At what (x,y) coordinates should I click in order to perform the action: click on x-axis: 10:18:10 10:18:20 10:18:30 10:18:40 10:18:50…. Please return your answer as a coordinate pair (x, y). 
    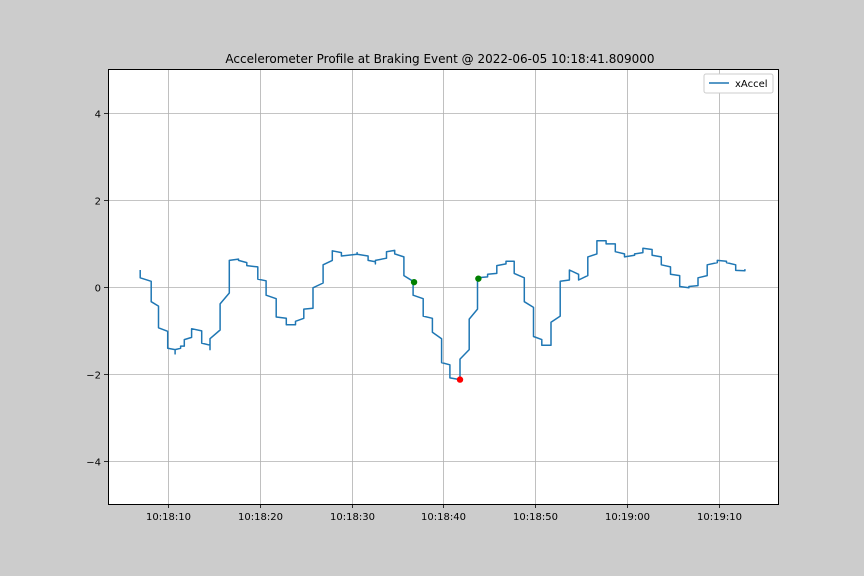
    Looking at the image, I should click on (444, 513).